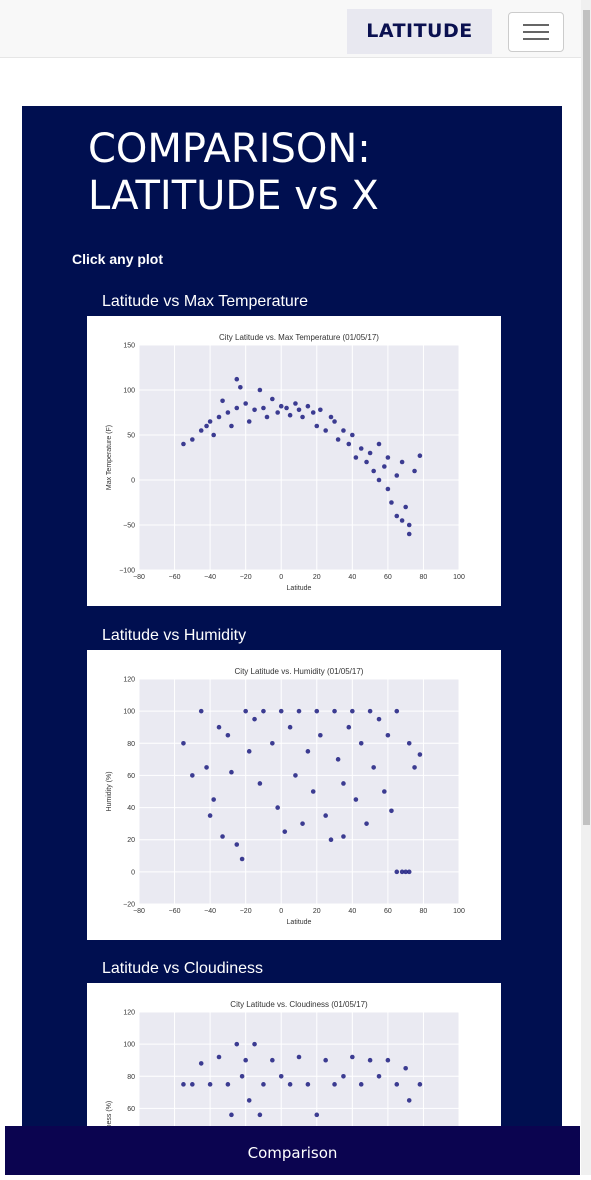  What do you see at coordinates (299, 922) in the screenshot?
I see `x-axis-label: Latitude` at bounding box center [299, 922].